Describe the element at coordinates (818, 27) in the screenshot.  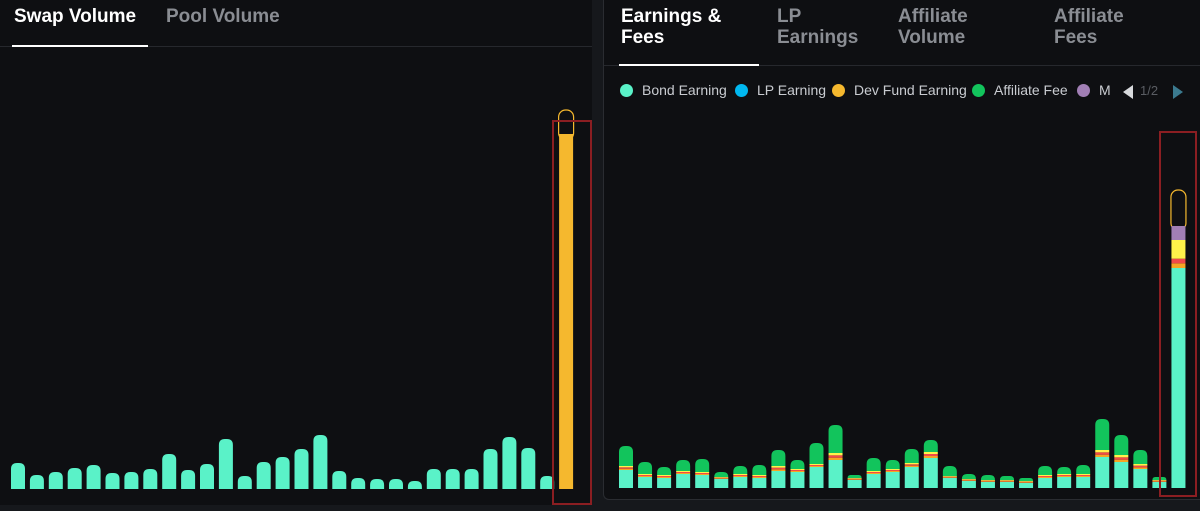
I see `tab-lp-earnings: LP Earnings` at that location.